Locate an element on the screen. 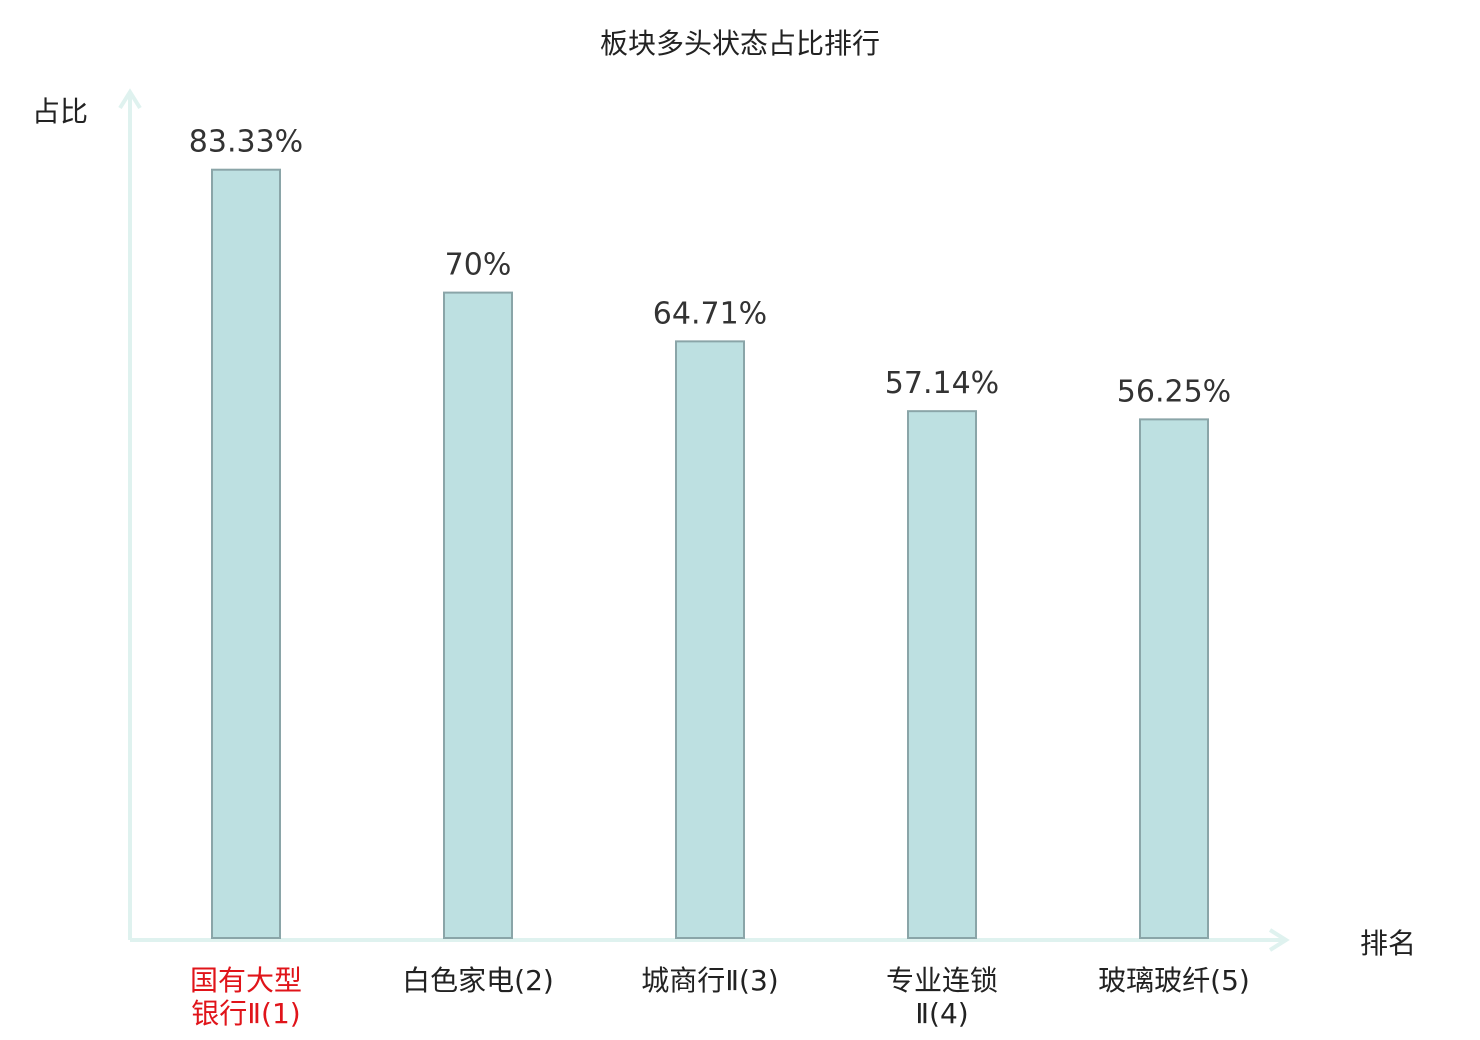 The height and width of the screenshot is (1040, 1480). x-axis-label: 排名 is located at coordinates (1388, 943).